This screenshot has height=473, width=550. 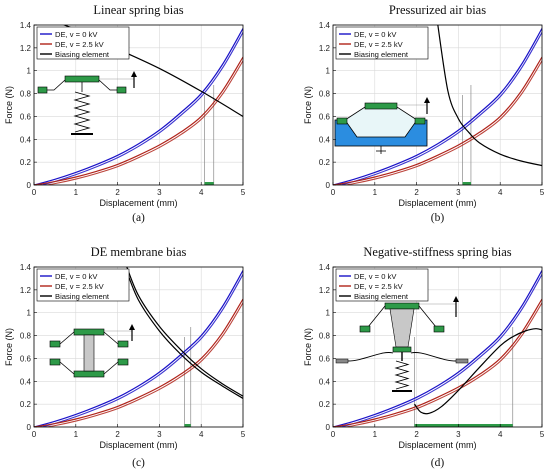 I want to click on coil-spring, so click(x=402, y=375).